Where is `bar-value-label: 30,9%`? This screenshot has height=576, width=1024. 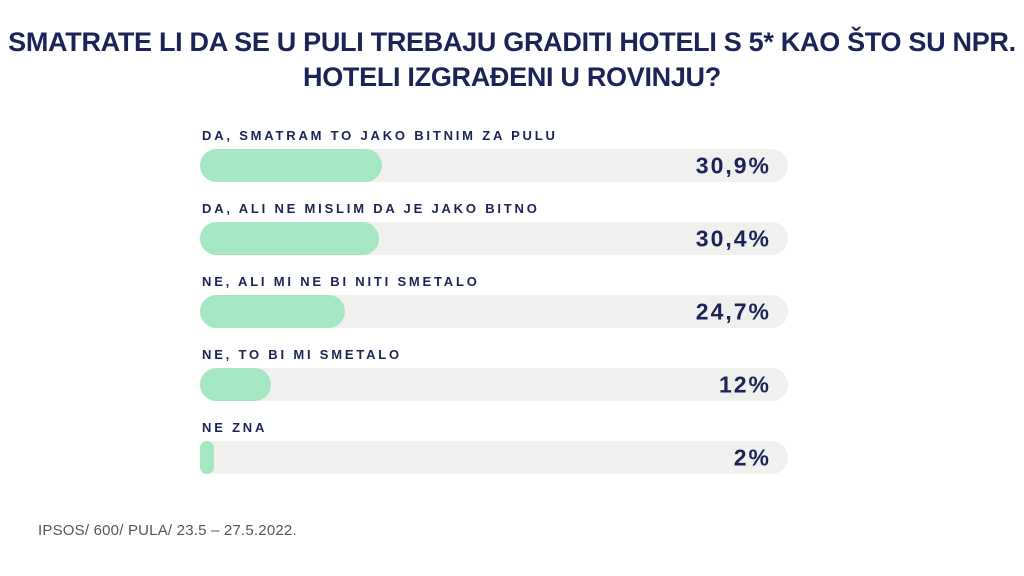 bar-value-label: 30,9% is located at coordinates (733, 165).